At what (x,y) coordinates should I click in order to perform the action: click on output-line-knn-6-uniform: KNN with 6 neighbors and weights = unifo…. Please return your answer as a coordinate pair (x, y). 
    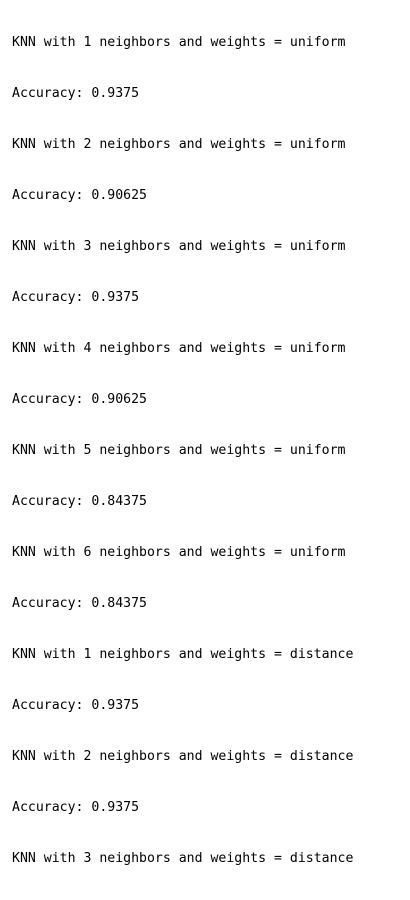
    Looking at the image, I should click on (179, 552).